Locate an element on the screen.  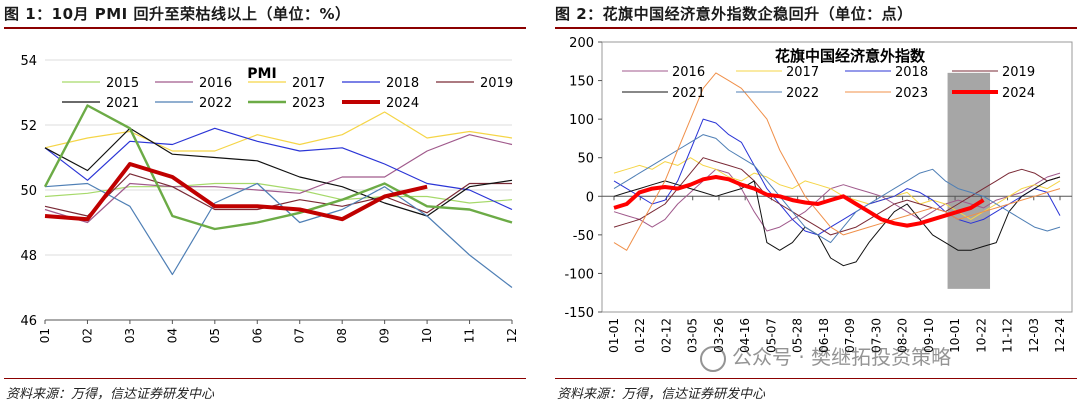
x-tick-label: 10-22 is located at coordinates (981, 335).